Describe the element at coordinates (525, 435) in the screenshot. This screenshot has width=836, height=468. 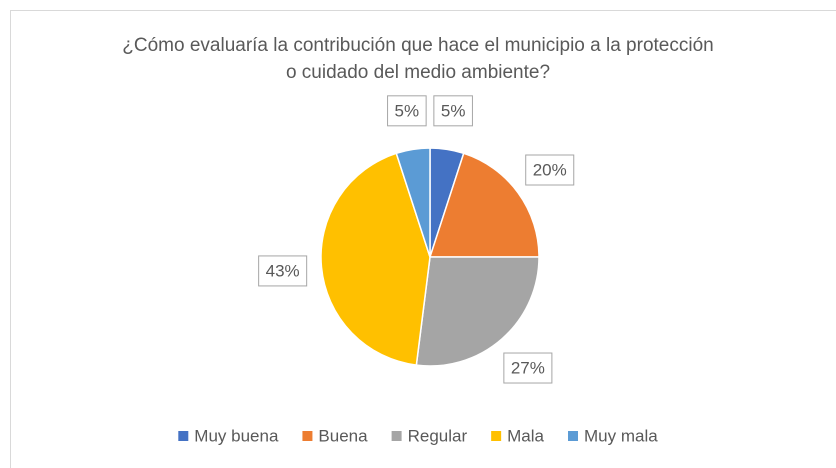
I see `legend-label: Mala` at that location.